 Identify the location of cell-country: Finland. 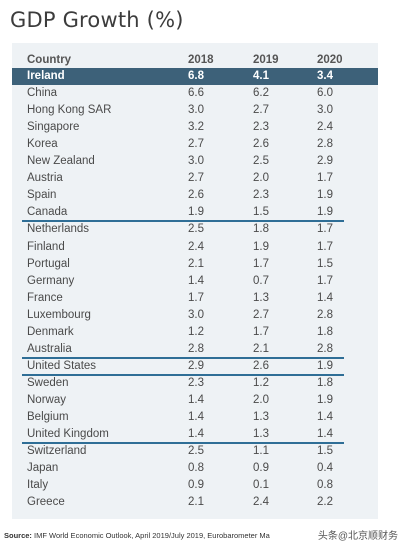
(46, 246).